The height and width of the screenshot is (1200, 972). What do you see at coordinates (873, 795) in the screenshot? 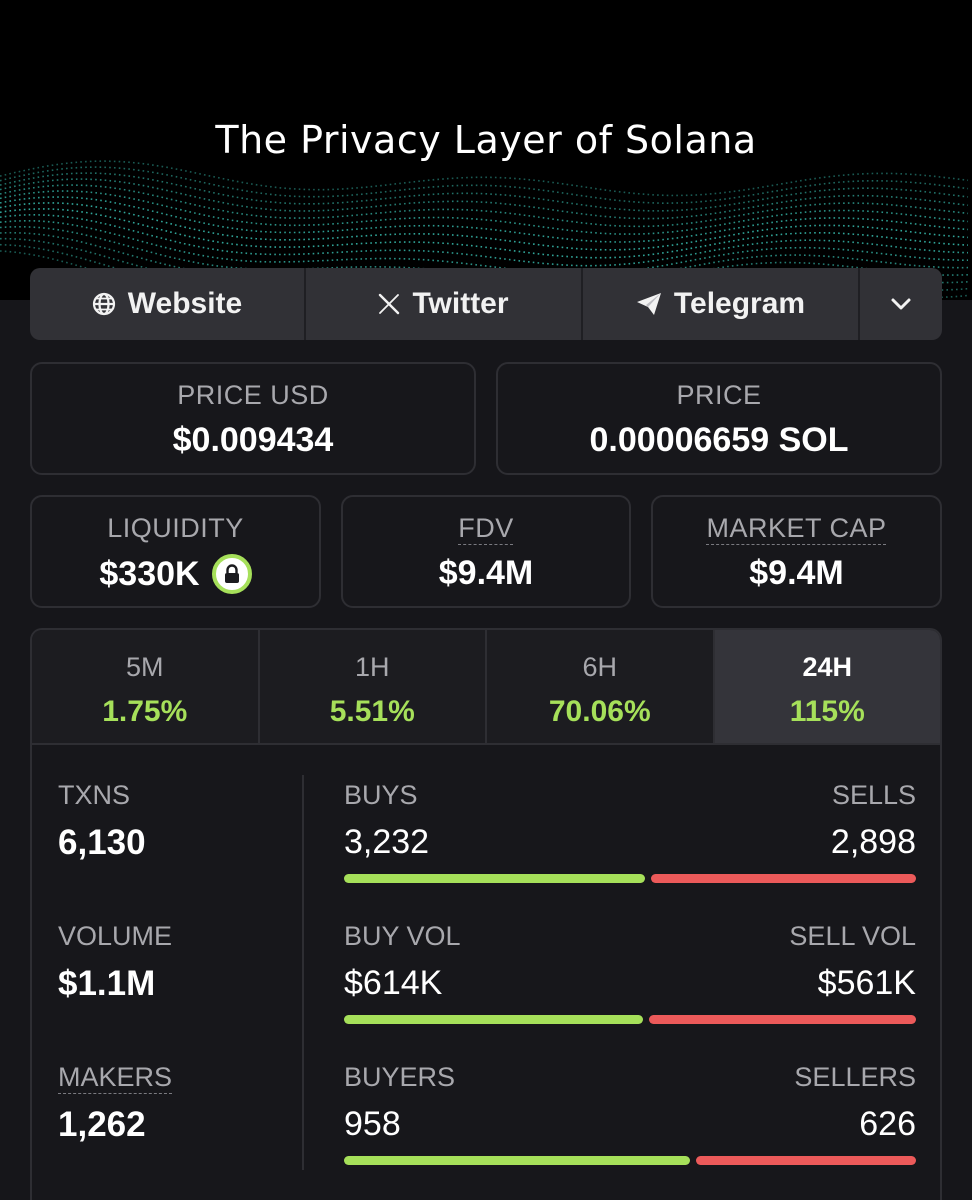
I see `sells-label: SELLS` at bounding box center [873, 795].